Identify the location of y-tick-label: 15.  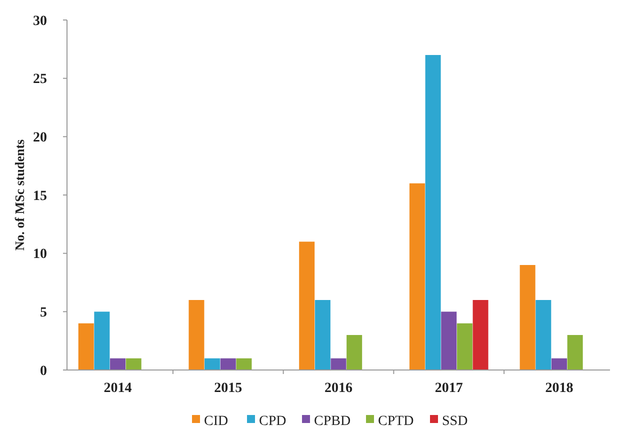
(40, 196).